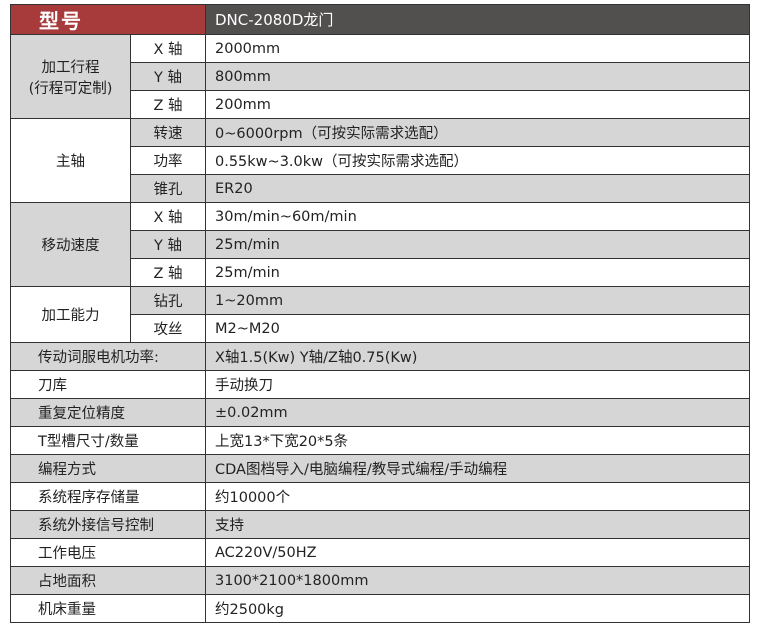 The width and height of the screenshot is (757, 627). I want to click on table-row: 锥孔 ER20, so click(380, 188).